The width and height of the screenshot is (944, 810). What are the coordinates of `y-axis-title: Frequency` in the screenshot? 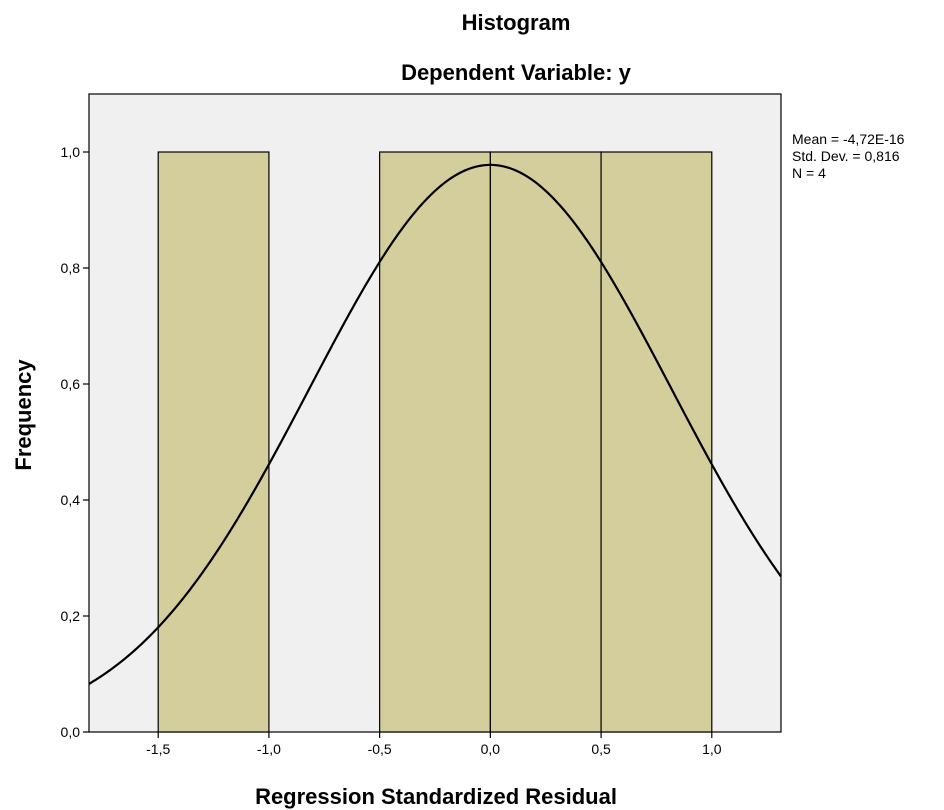 It's located at (23, 415).